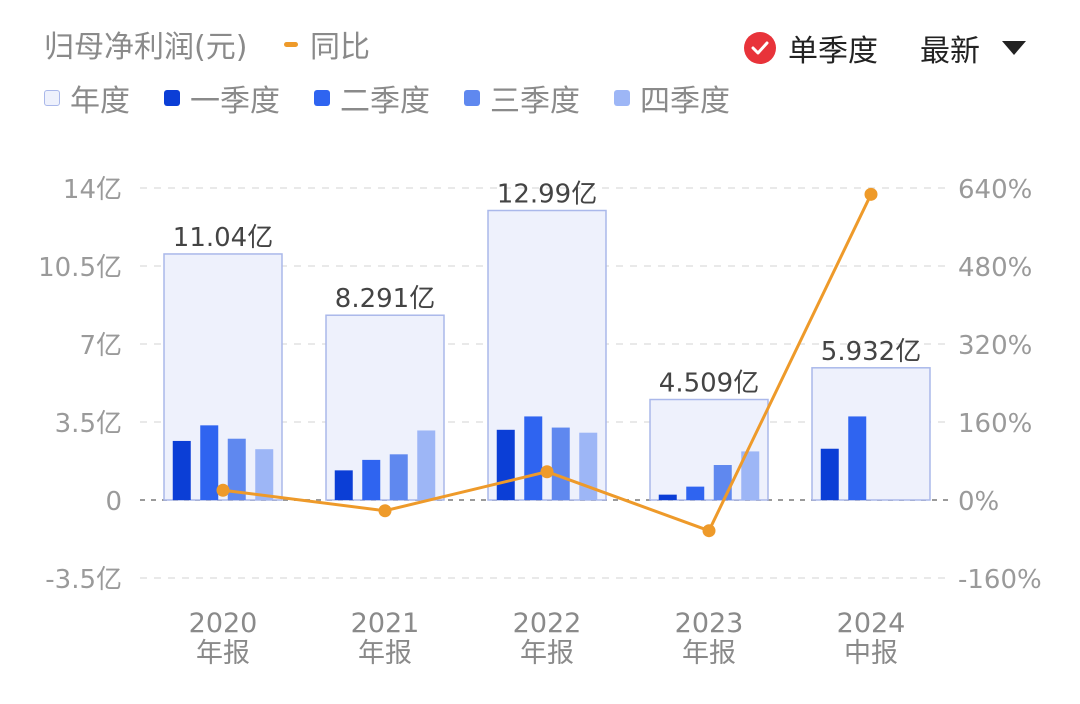 Image resolution: width=1080 pixels, height=704 pixels. I want to click on yoy-legend: 同比, so click(327, 44).